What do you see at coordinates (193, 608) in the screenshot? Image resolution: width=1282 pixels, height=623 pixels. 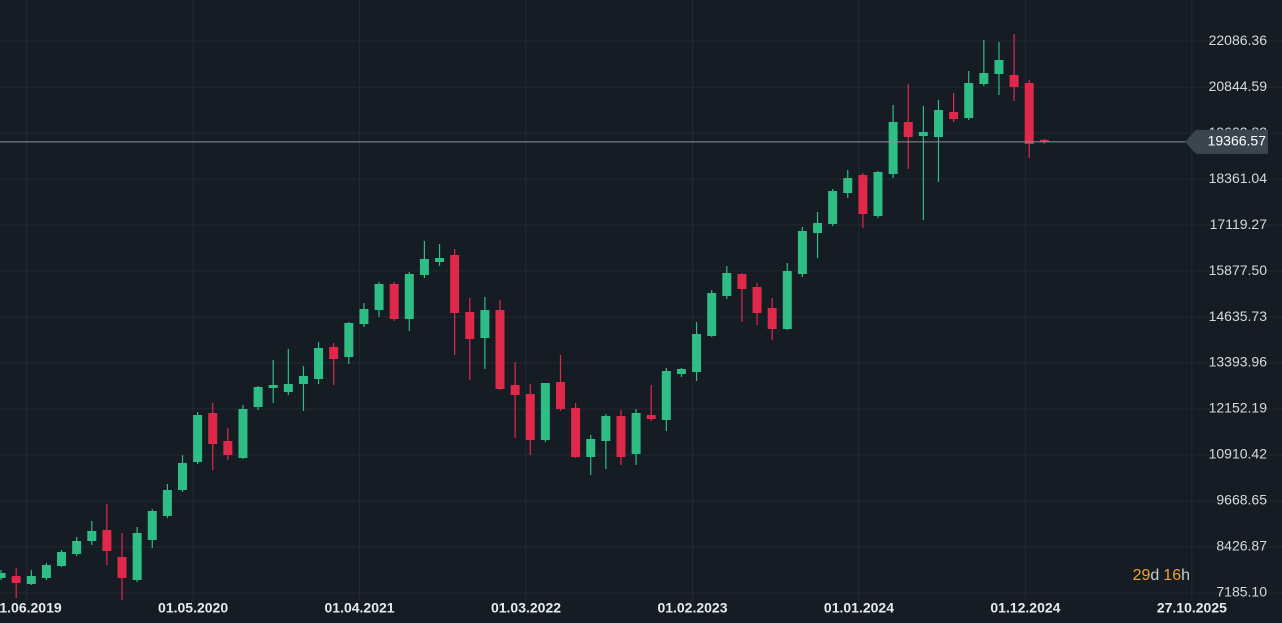 I see `x-tick-label: 01.05.2020` at bounding box center [193, 608].